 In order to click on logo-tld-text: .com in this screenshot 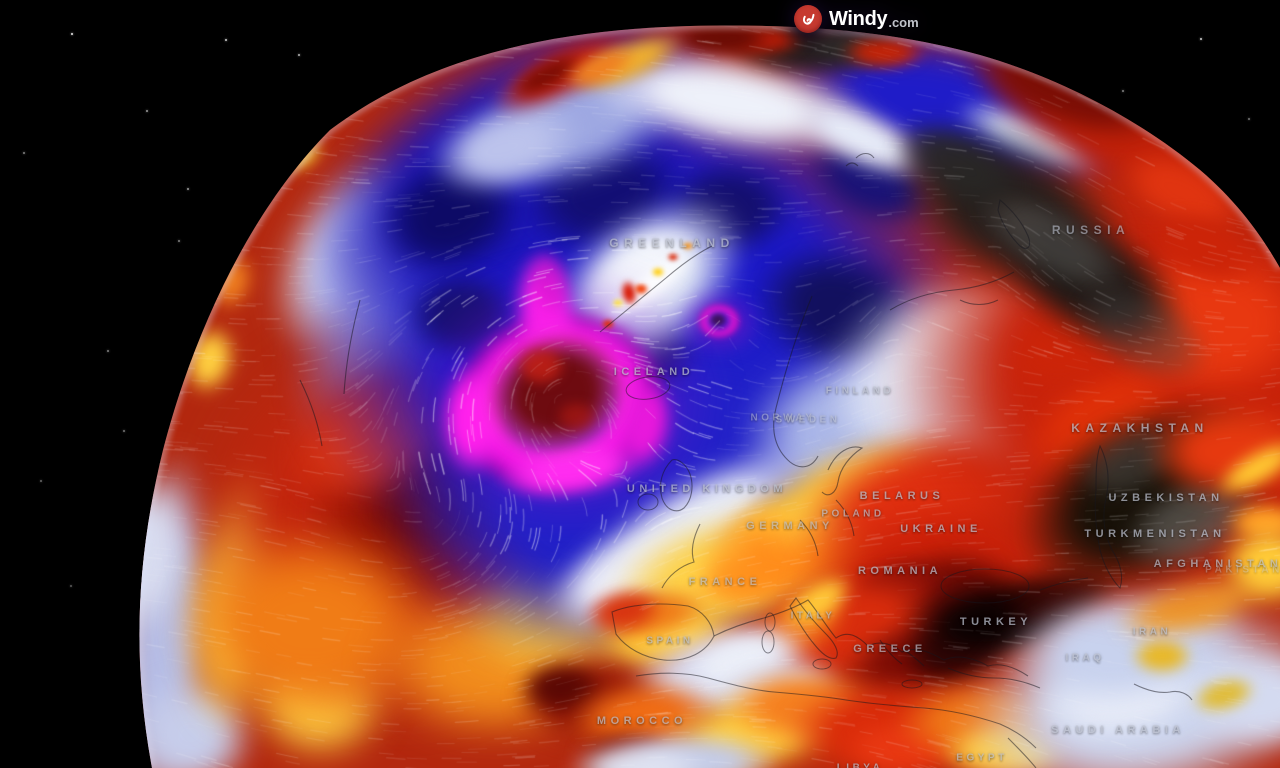, I will do `click(903, 22)`.